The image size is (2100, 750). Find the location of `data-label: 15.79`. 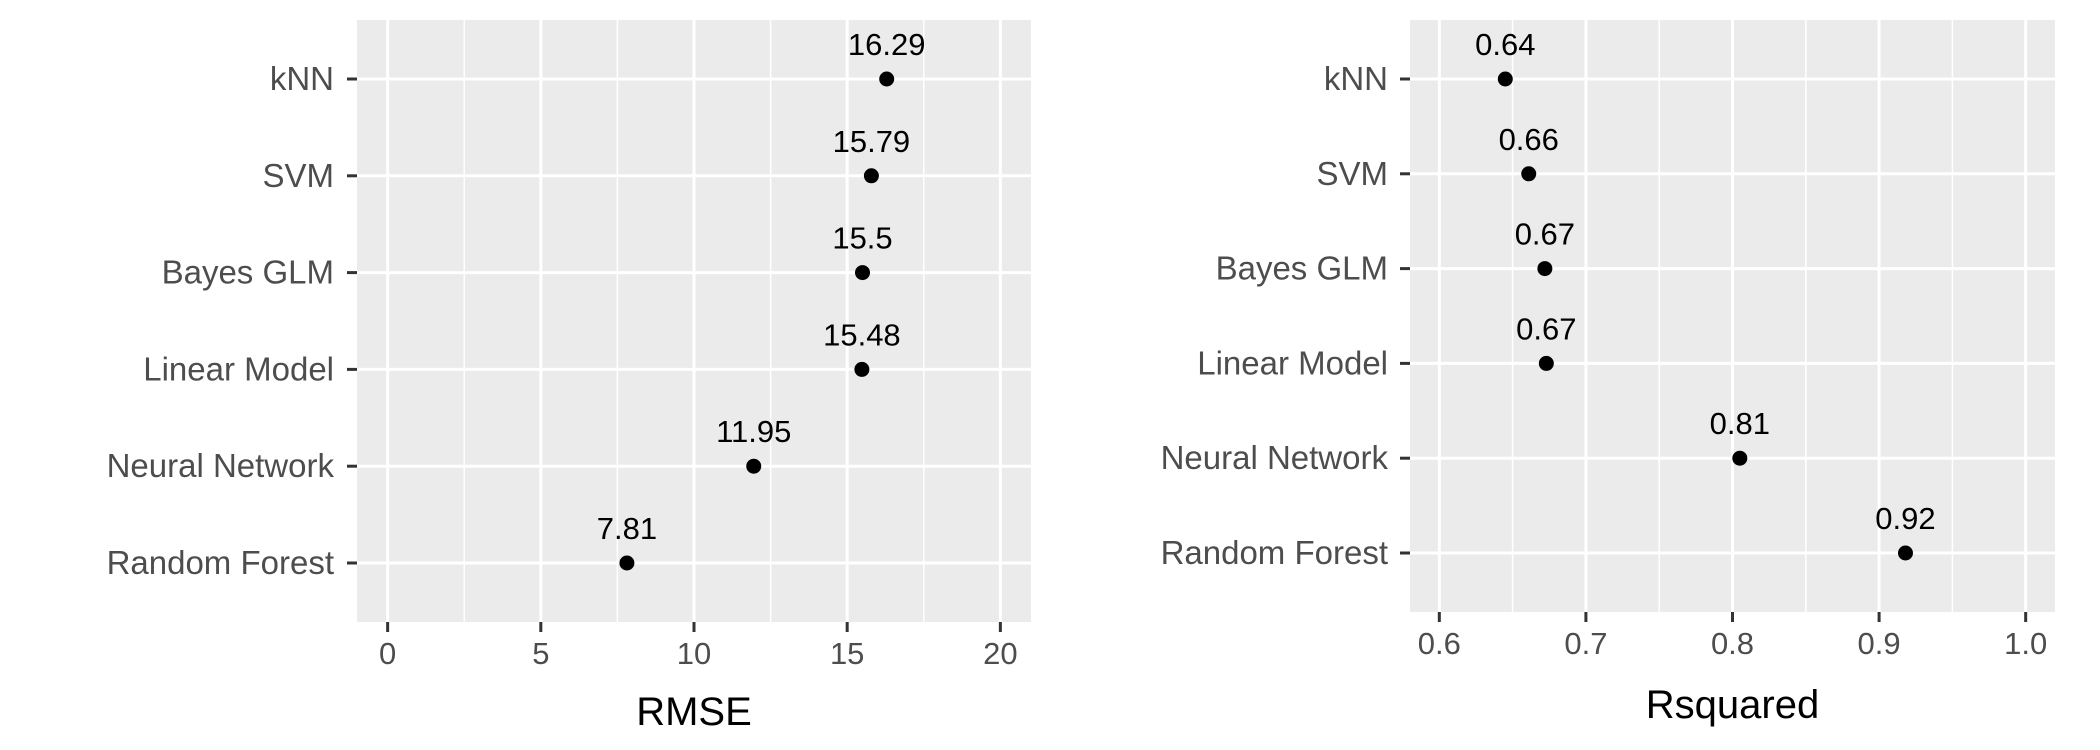

data-label: 15.79 is located at coordinates (872, 141).